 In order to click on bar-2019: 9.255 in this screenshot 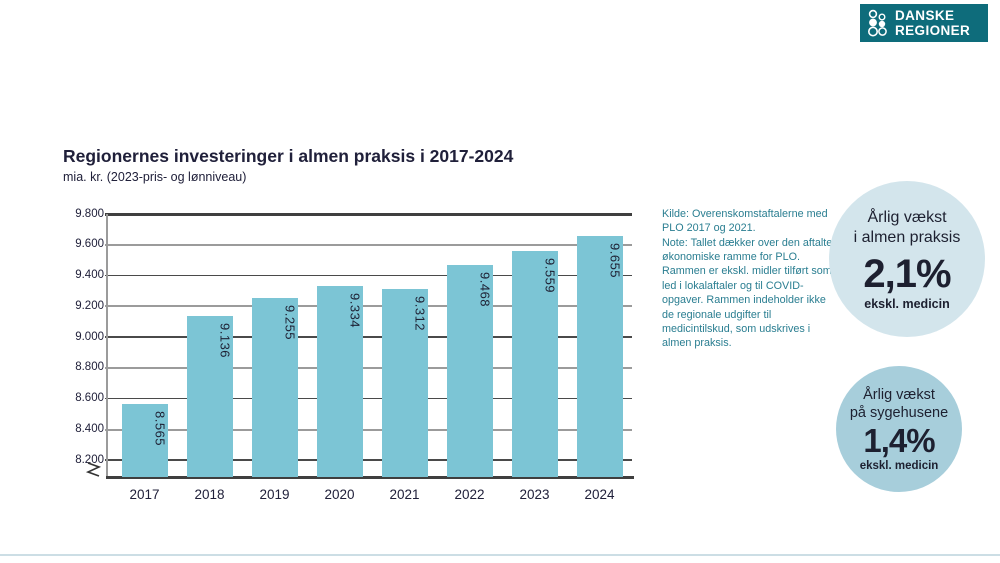, I will do `click(274, 387)`.